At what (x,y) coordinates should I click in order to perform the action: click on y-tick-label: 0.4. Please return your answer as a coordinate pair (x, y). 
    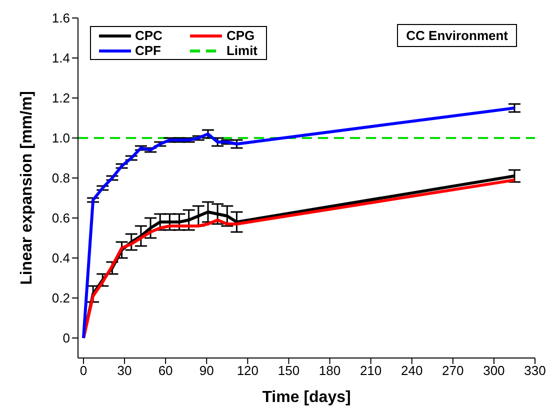
    Looking at the image, I should click on (61, 258).